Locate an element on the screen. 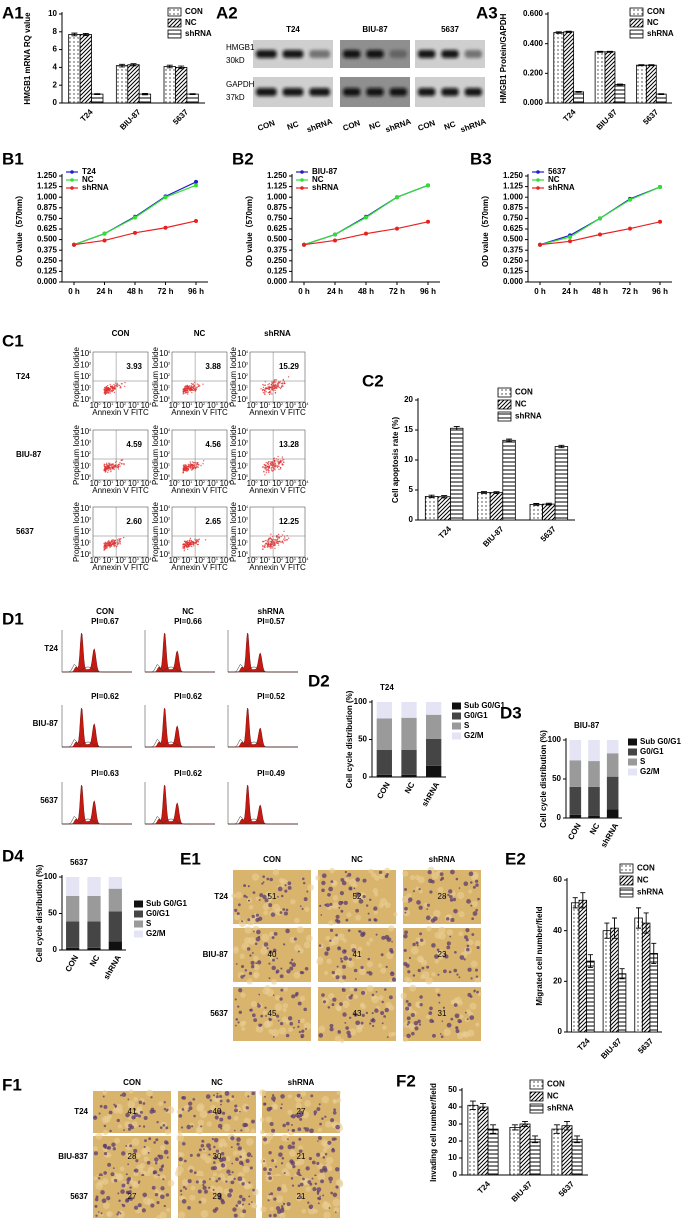 The image size is (685, 1219). row-label: BIU-837 is located at coordinates (73, 1156).